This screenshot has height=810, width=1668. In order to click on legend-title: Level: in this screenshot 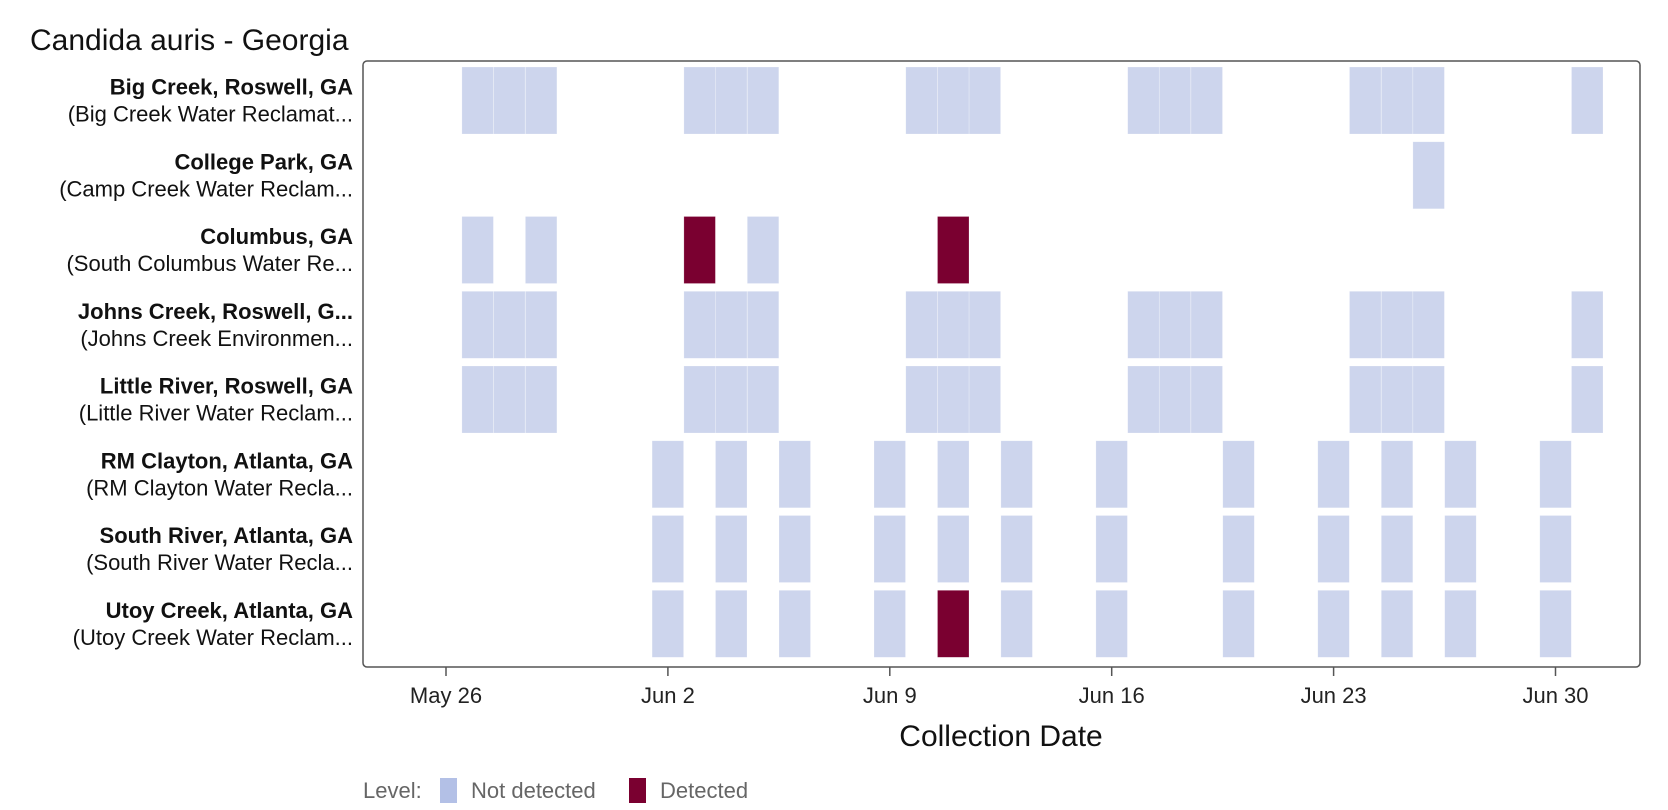, I will do `click(392, 790)`.